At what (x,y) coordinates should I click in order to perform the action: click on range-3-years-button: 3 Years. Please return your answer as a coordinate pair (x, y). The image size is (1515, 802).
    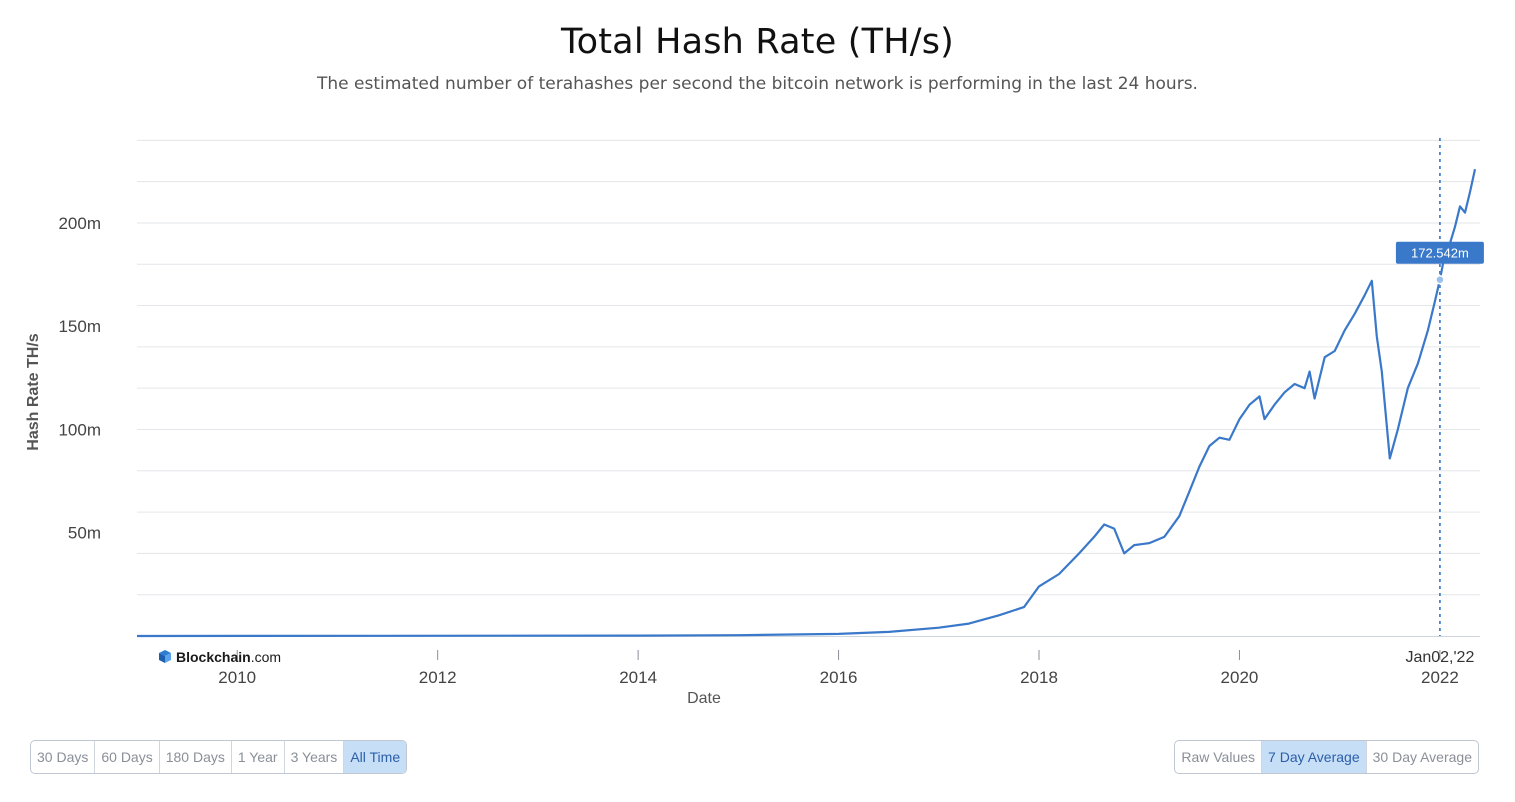
    Looking at the image, I should click on (315, 757).